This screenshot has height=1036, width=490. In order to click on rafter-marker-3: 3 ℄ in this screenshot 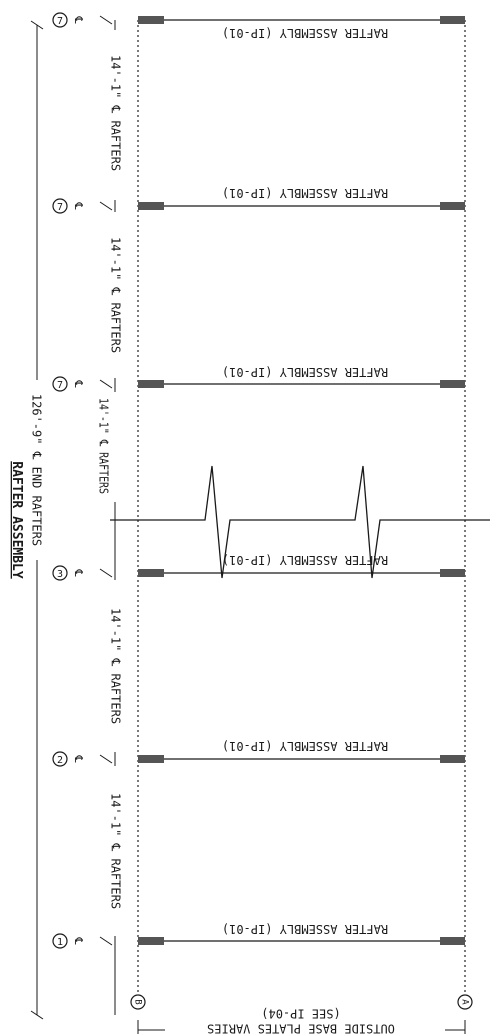, I will do `click(82, 573)`.